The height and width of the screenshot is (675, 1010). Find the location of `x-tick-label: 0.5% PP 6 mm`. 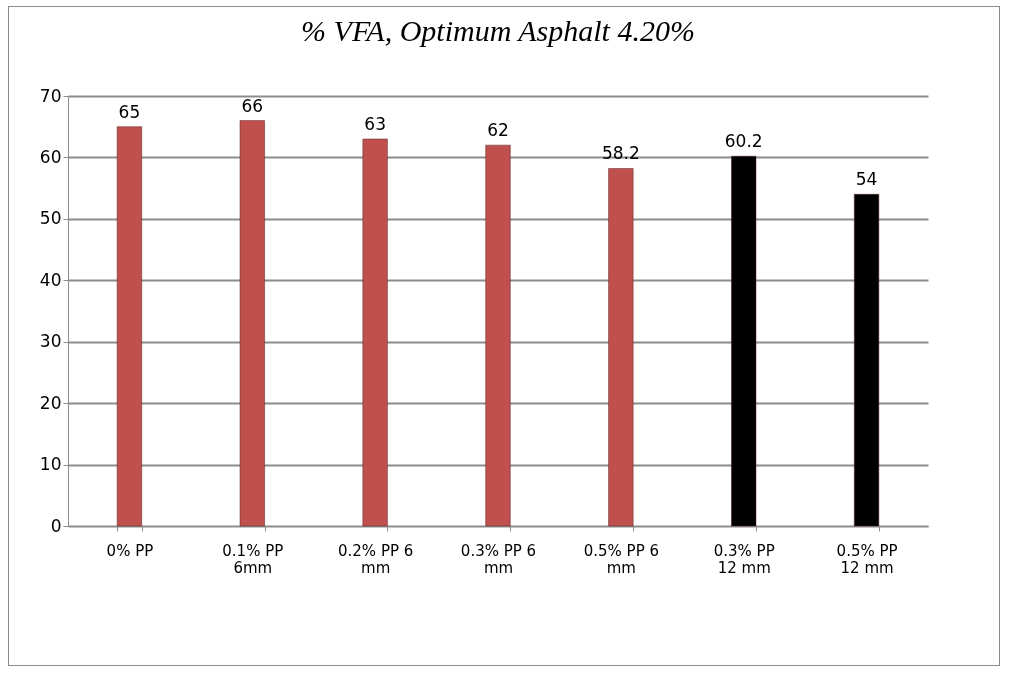

x-tick-label: 0.5% PP 6 mm is located at coordinates (621, 559).